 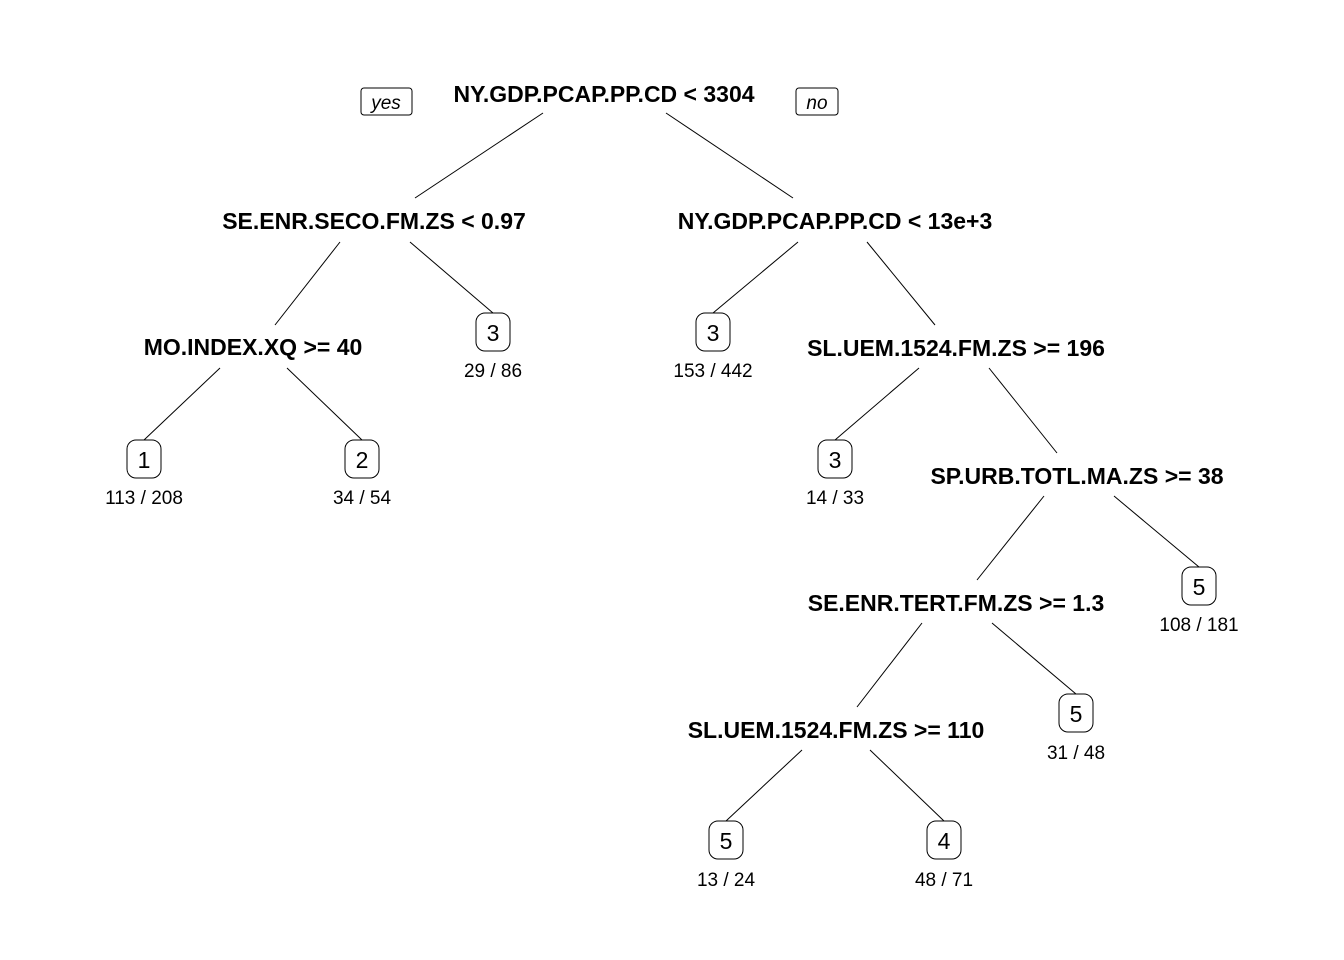 I want to click on split-node: SP.URB.TOTL.MA.ZS >= 38, so click(x=1076, y=476).